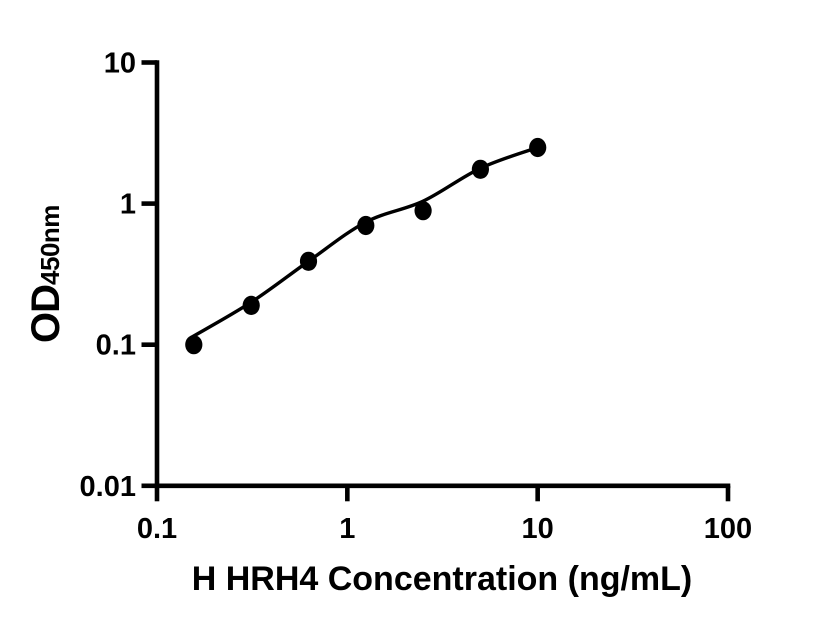 This screenshot has height=640, width=816. I want to click on y-axis-title: OD 450nm, so click(50, 274).